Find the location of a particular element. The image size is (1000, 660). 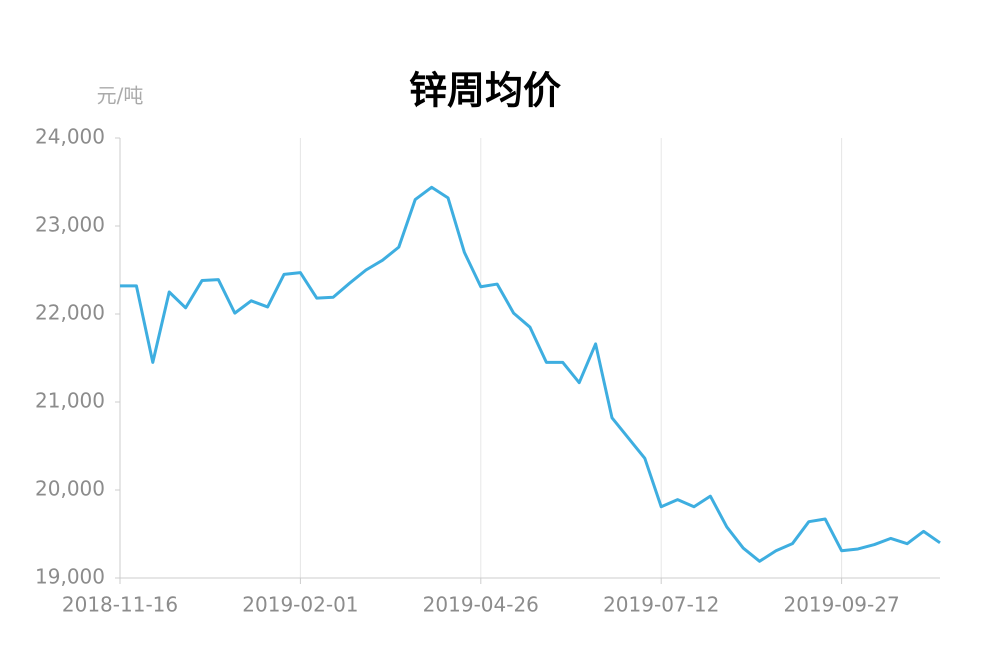

y-tick-label: 19,000 is located at coordinates (70, 577).